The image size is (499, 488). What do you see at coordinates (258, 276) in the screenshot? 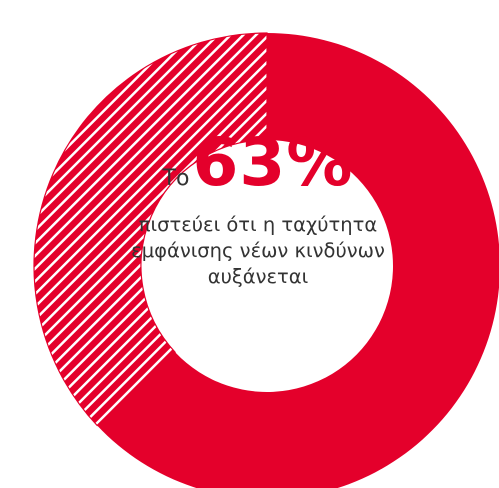
I see `caption-line-3: αυξάνεται` at bounding box center [258, 276].